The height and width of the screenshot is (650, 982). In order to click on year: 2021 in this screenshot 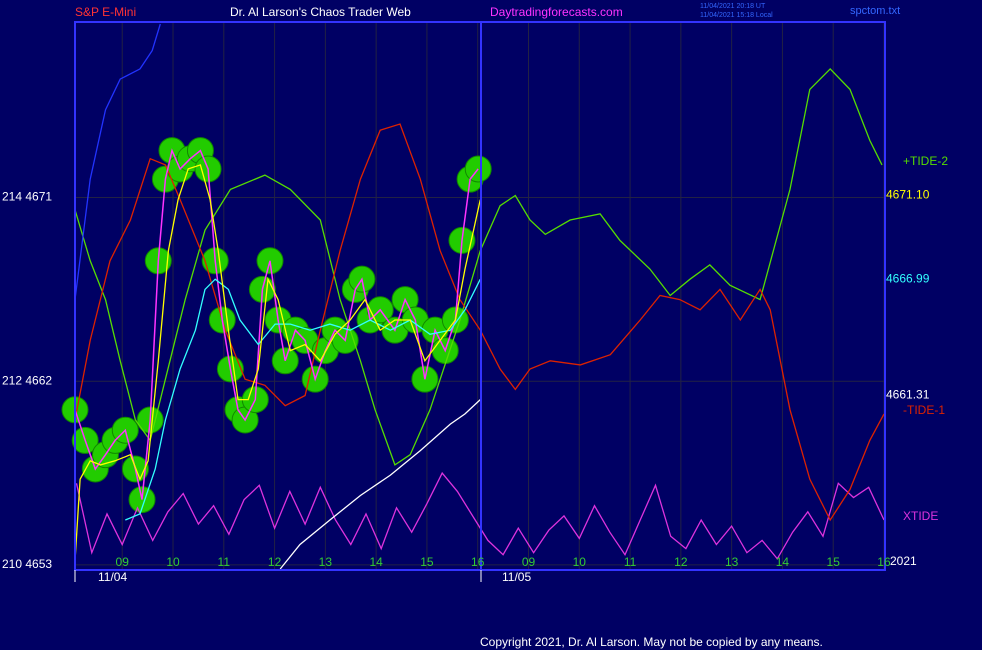, I will do `click(903, 561)`.